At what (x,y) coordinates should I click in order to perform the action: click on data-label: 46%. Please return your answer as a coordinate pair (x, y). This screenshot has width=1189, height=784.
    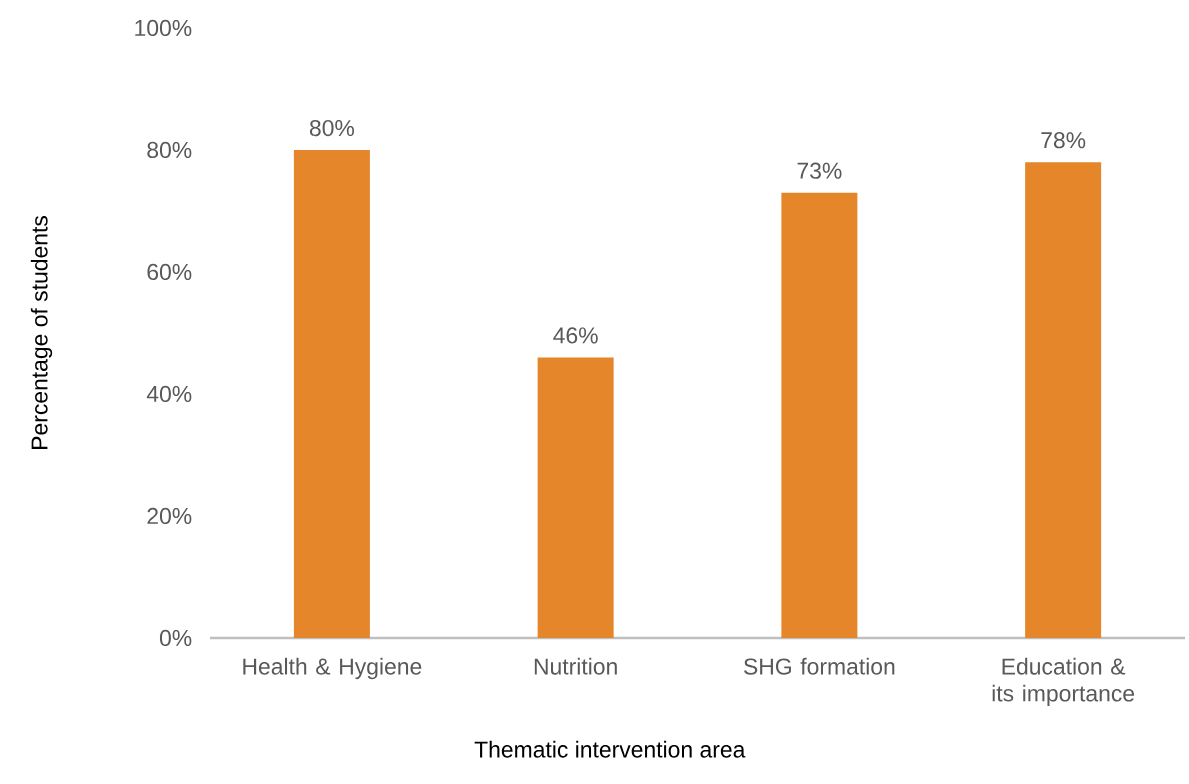
    Looking at the image, I should click on (575, 335).